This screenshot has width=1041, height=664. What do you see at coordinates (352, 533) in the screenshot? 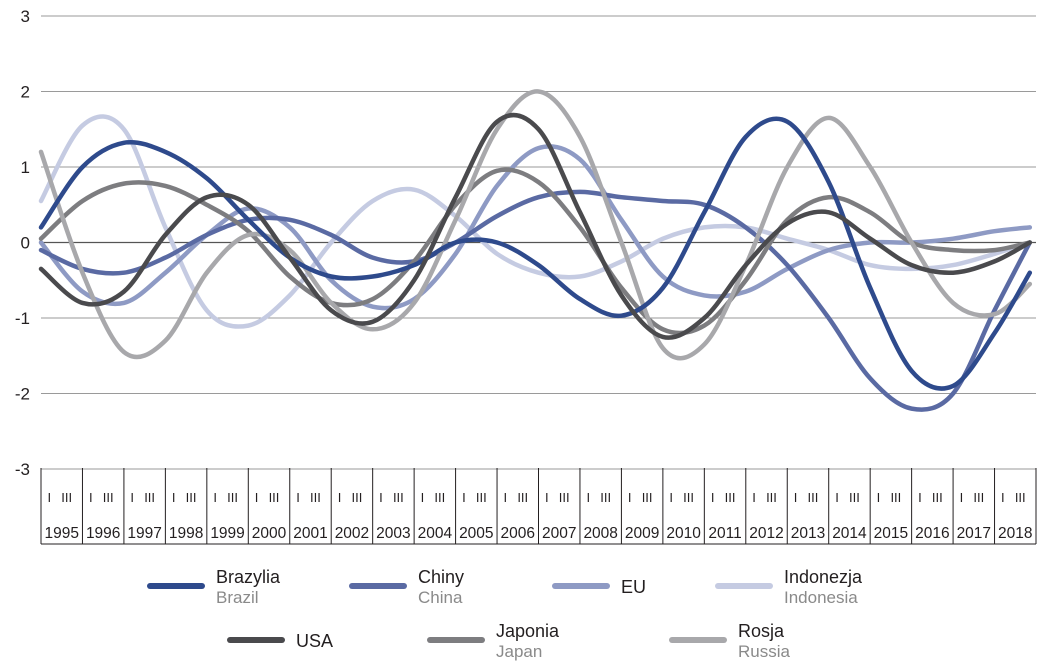
I see `x-tick-label-year: 2002` at bounding box center [352, 533].